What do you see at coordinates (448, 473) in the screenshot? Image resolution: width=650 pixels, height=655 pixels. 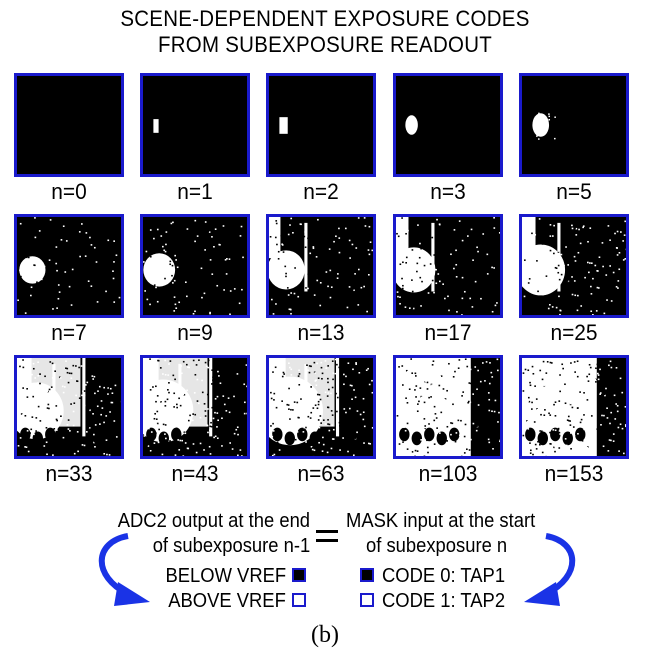 I see `frame-label: n=103` at bounding box center [448, 473].